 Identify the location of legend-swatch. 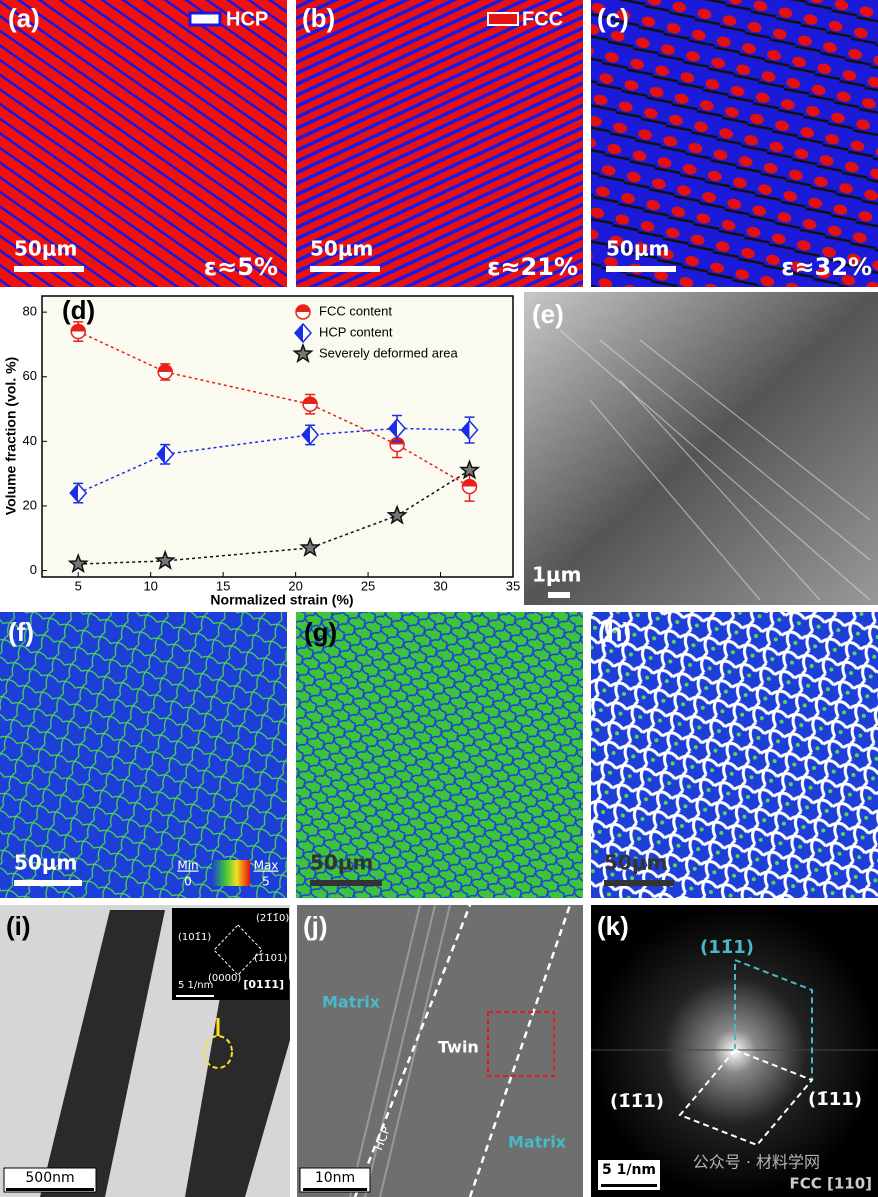
(205, 19).